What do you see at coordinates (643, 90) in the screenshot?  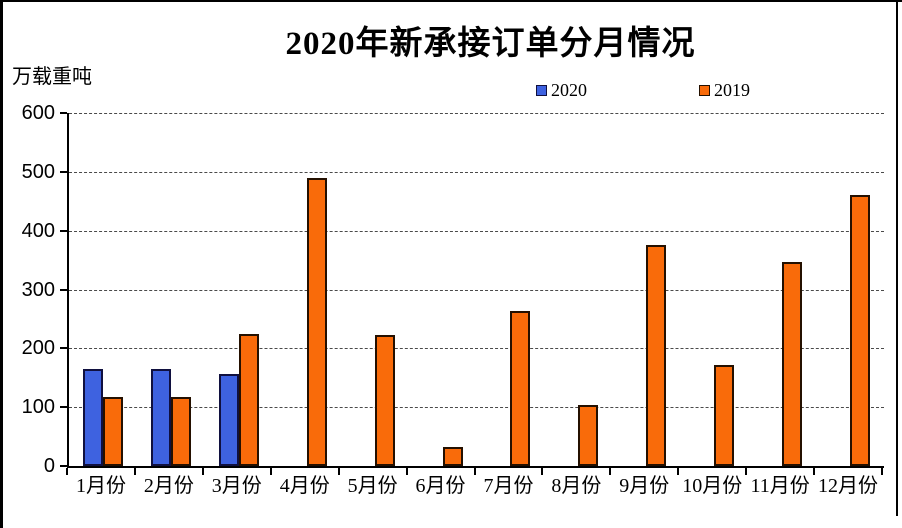 I see `legend: 2020 2019` at bounding box center [643, 90].